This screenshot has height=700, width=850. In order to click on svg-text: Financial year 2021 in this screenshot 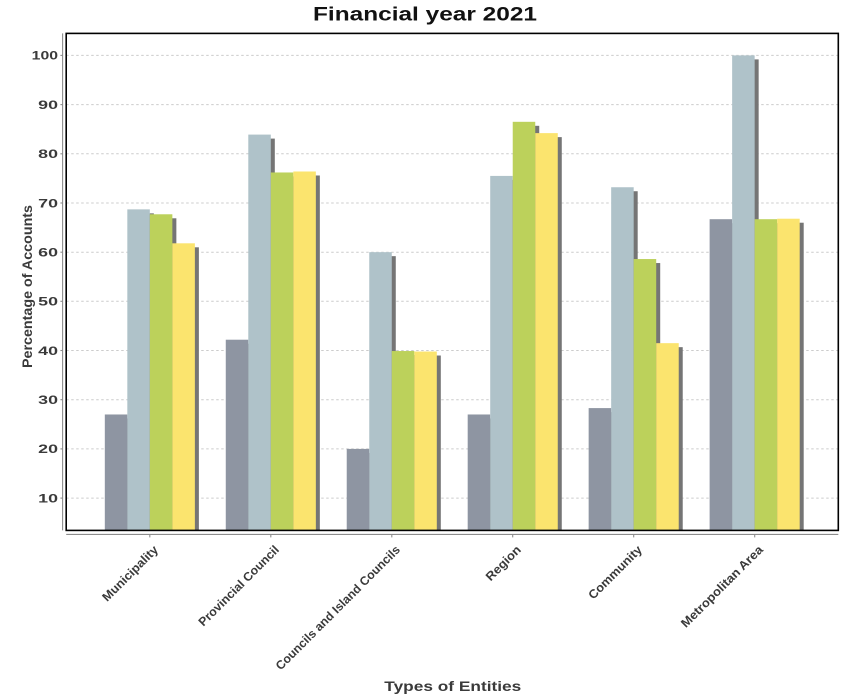, I will do `click(425, 15)`.